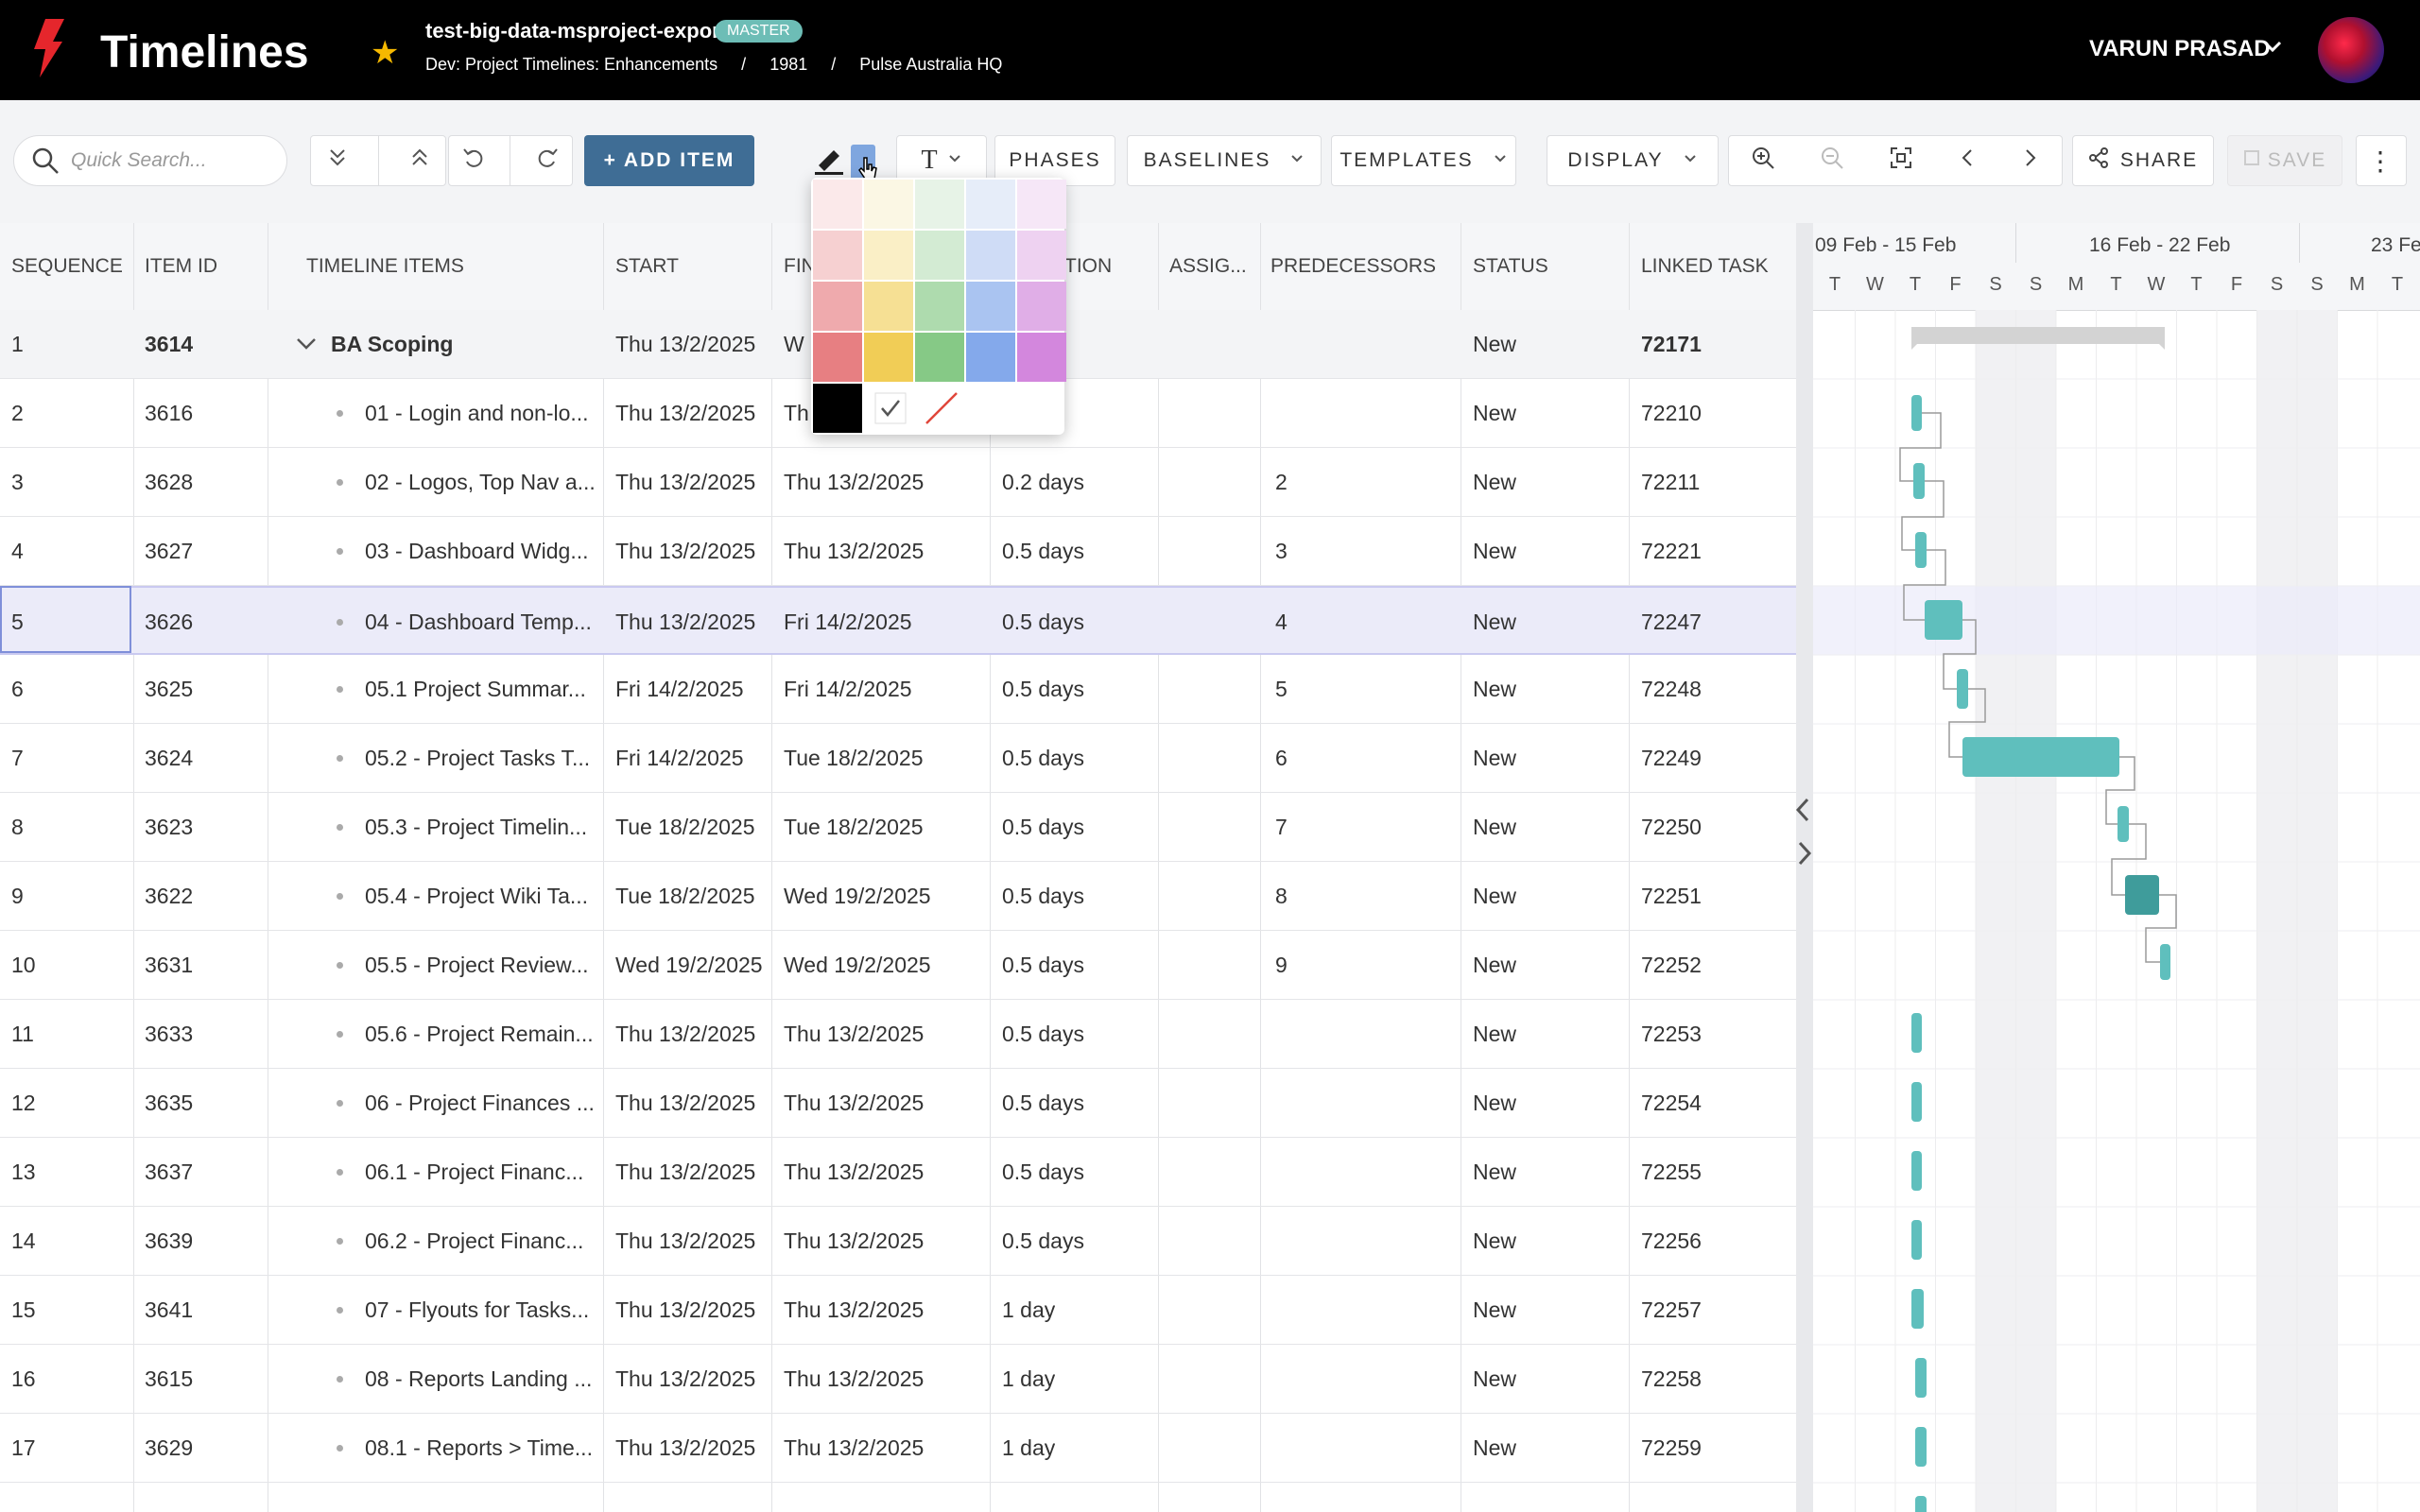  Describe the element at coordinates (2381, 160) in the screenshot. I see `more-options-icon: ⋮` at that location.